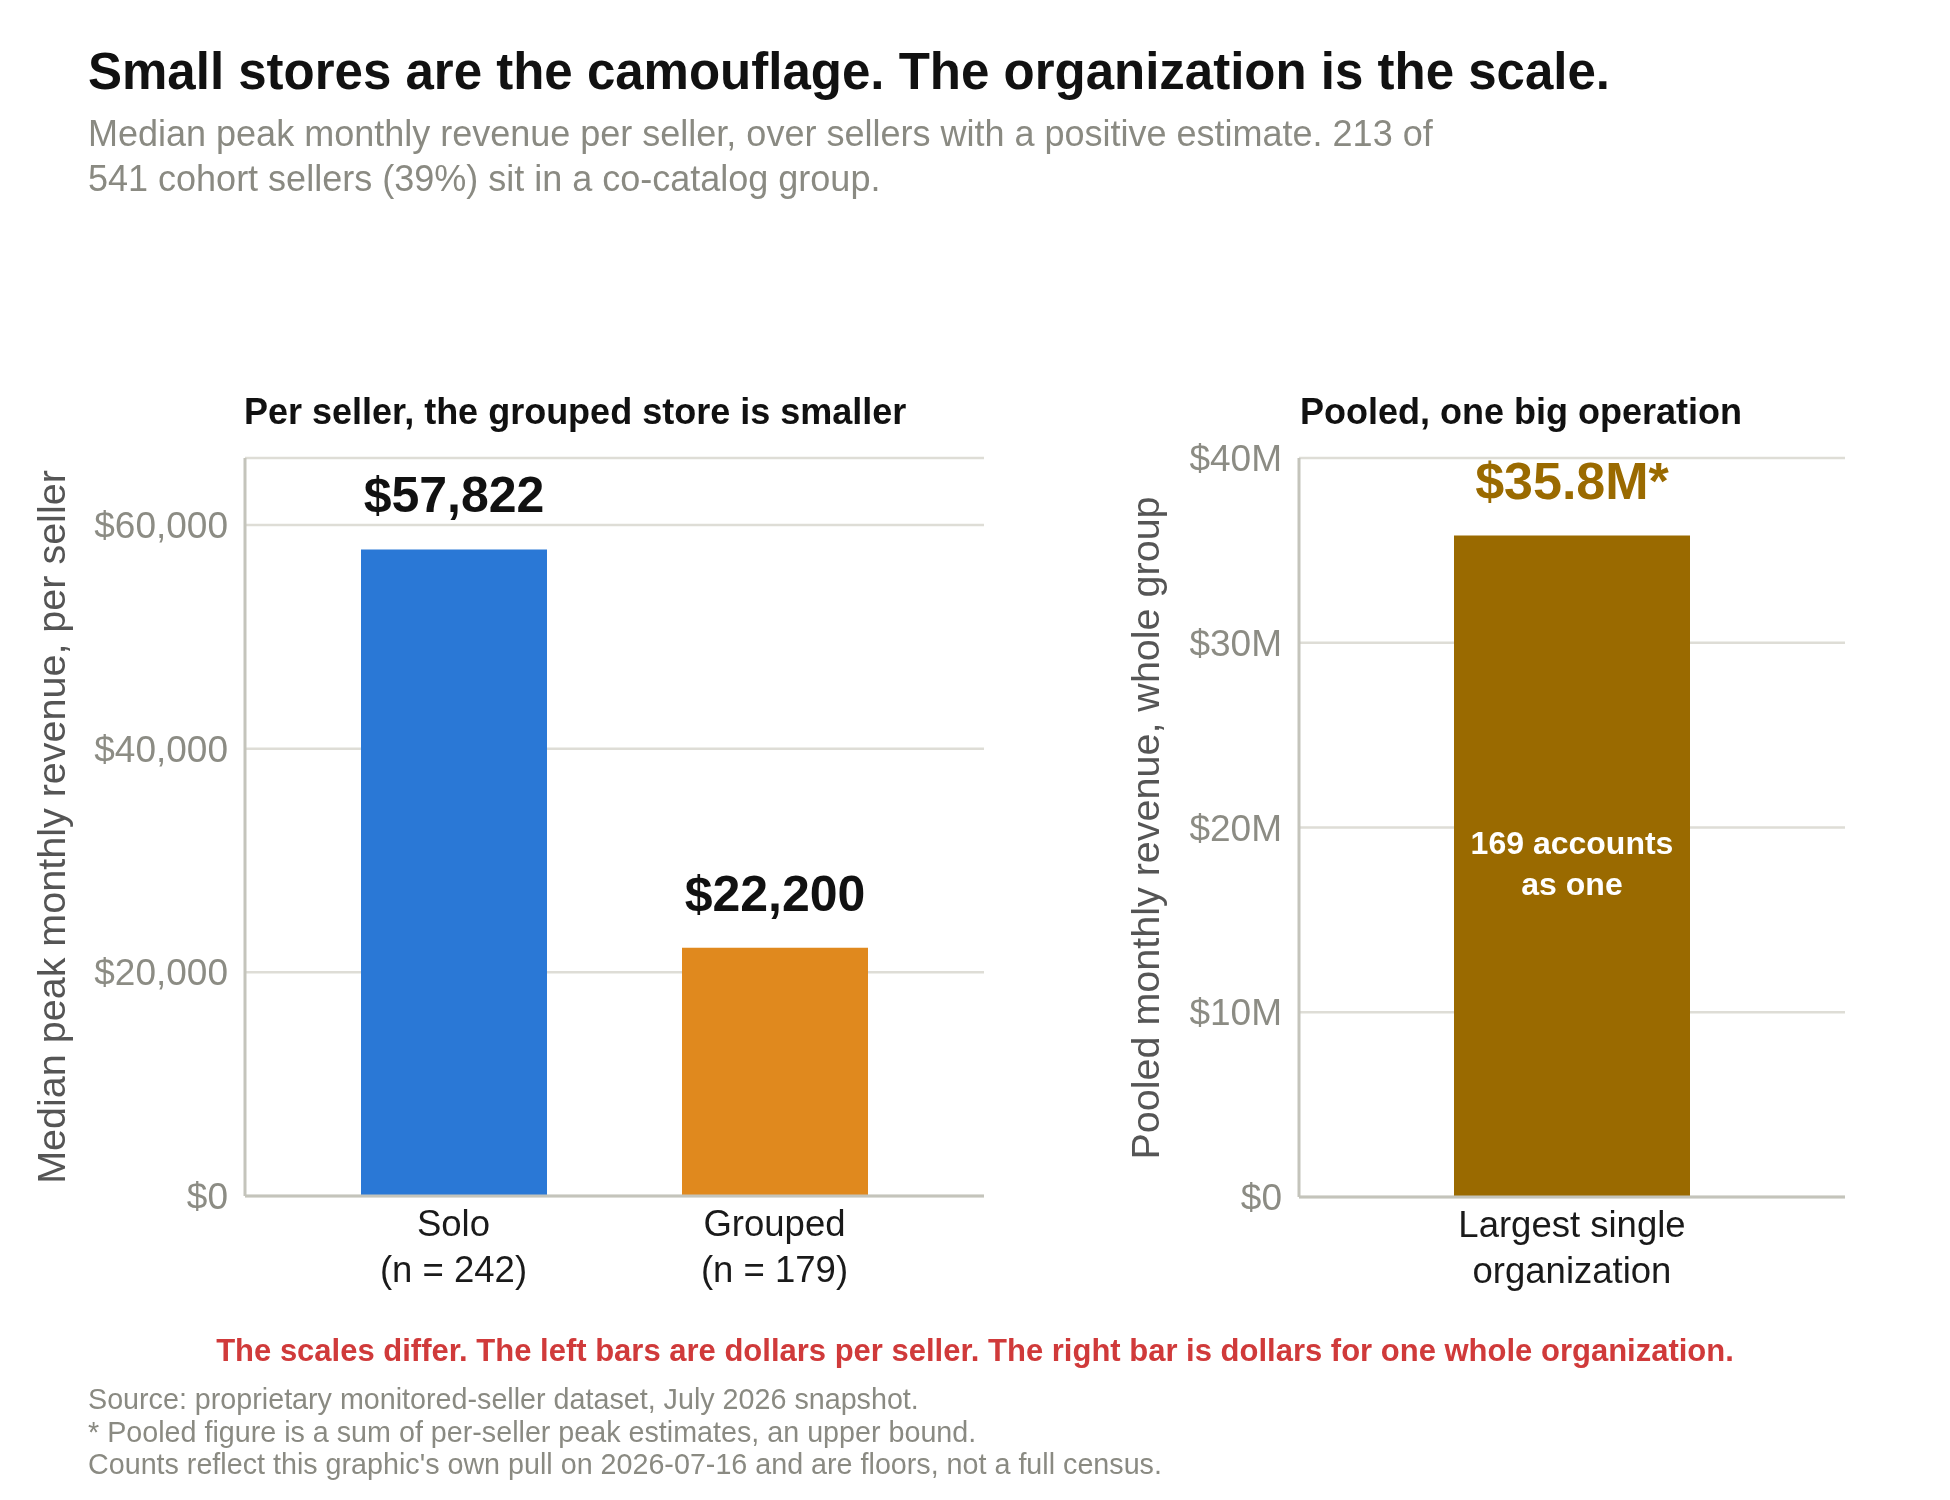  Describe the element at coordinates (1235, 459) in the screenshot. I see `y-tick-label: $40M` at that location.